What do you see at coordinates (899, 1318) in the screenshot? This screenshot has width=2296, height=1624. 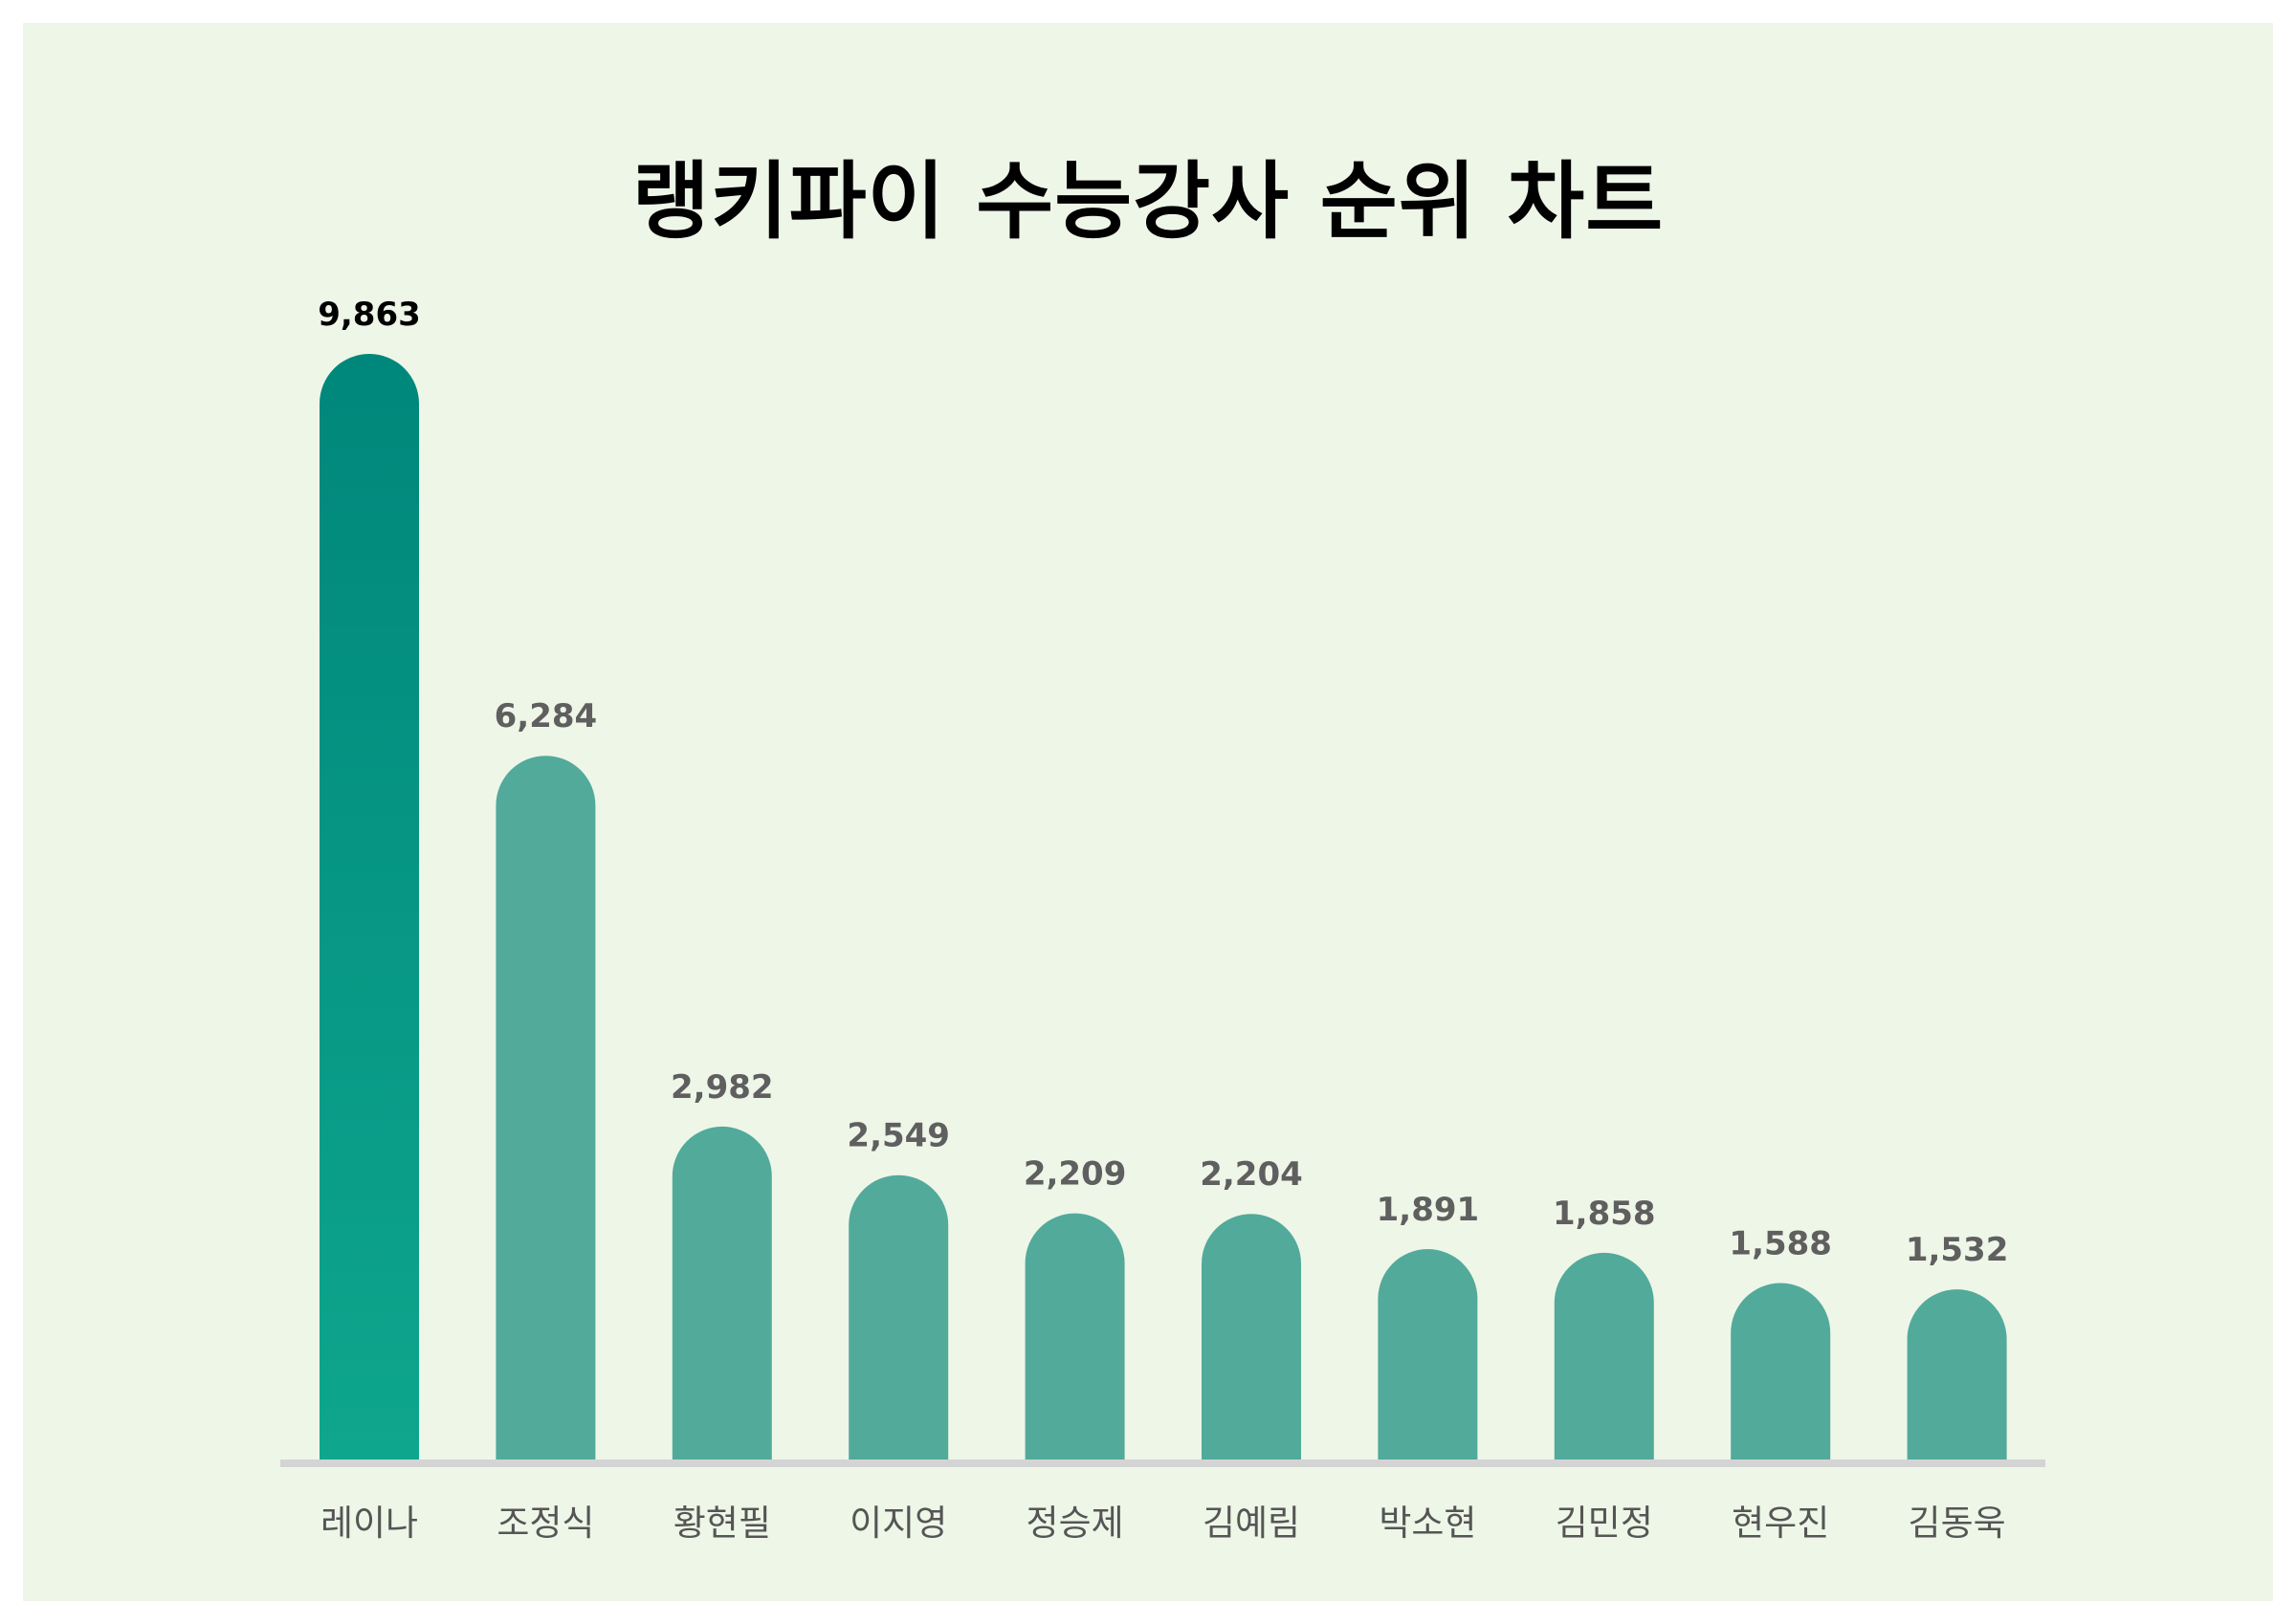 I see `bar-이지영` at bounding box center [899, 1318].